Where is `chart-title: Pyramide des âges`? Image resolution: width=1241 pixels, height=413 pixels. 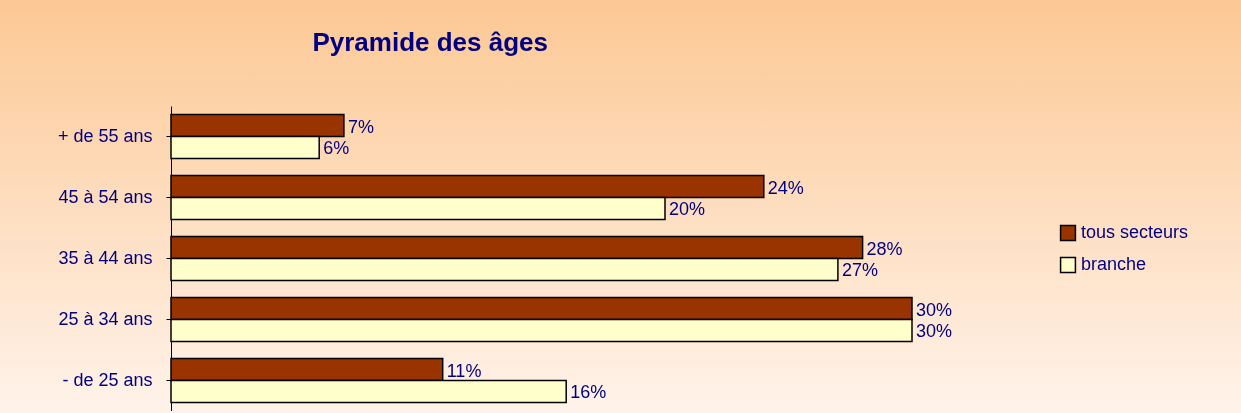
chart-title: Pyramide des âges is located at coordinates (430, 42).